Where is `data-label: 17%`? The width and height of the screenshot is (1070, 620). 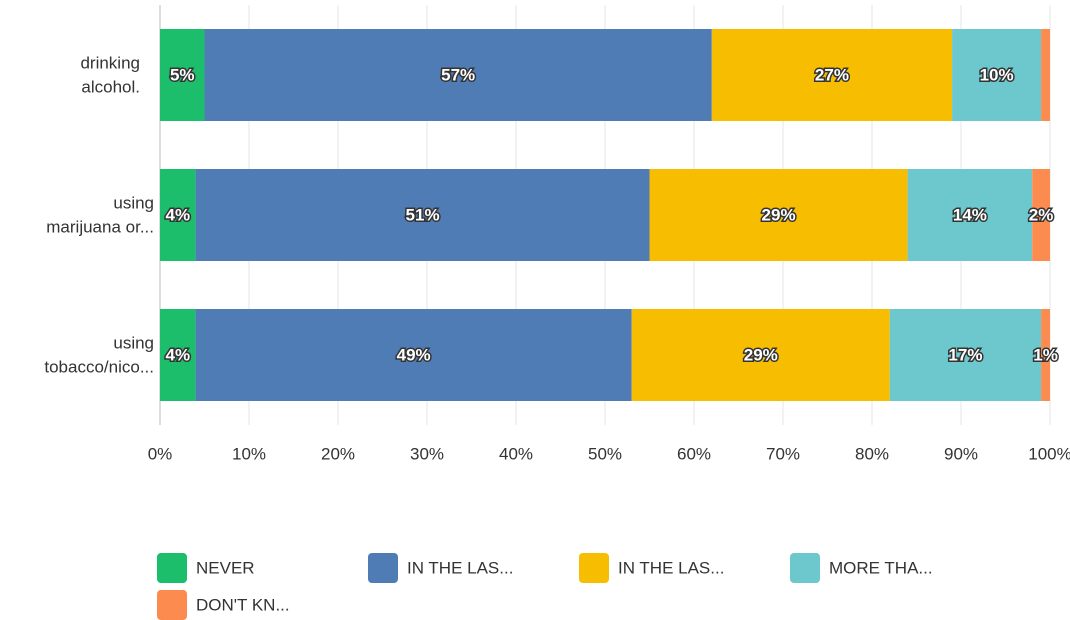 data-label: 17% is located at coordinates (965, 354).